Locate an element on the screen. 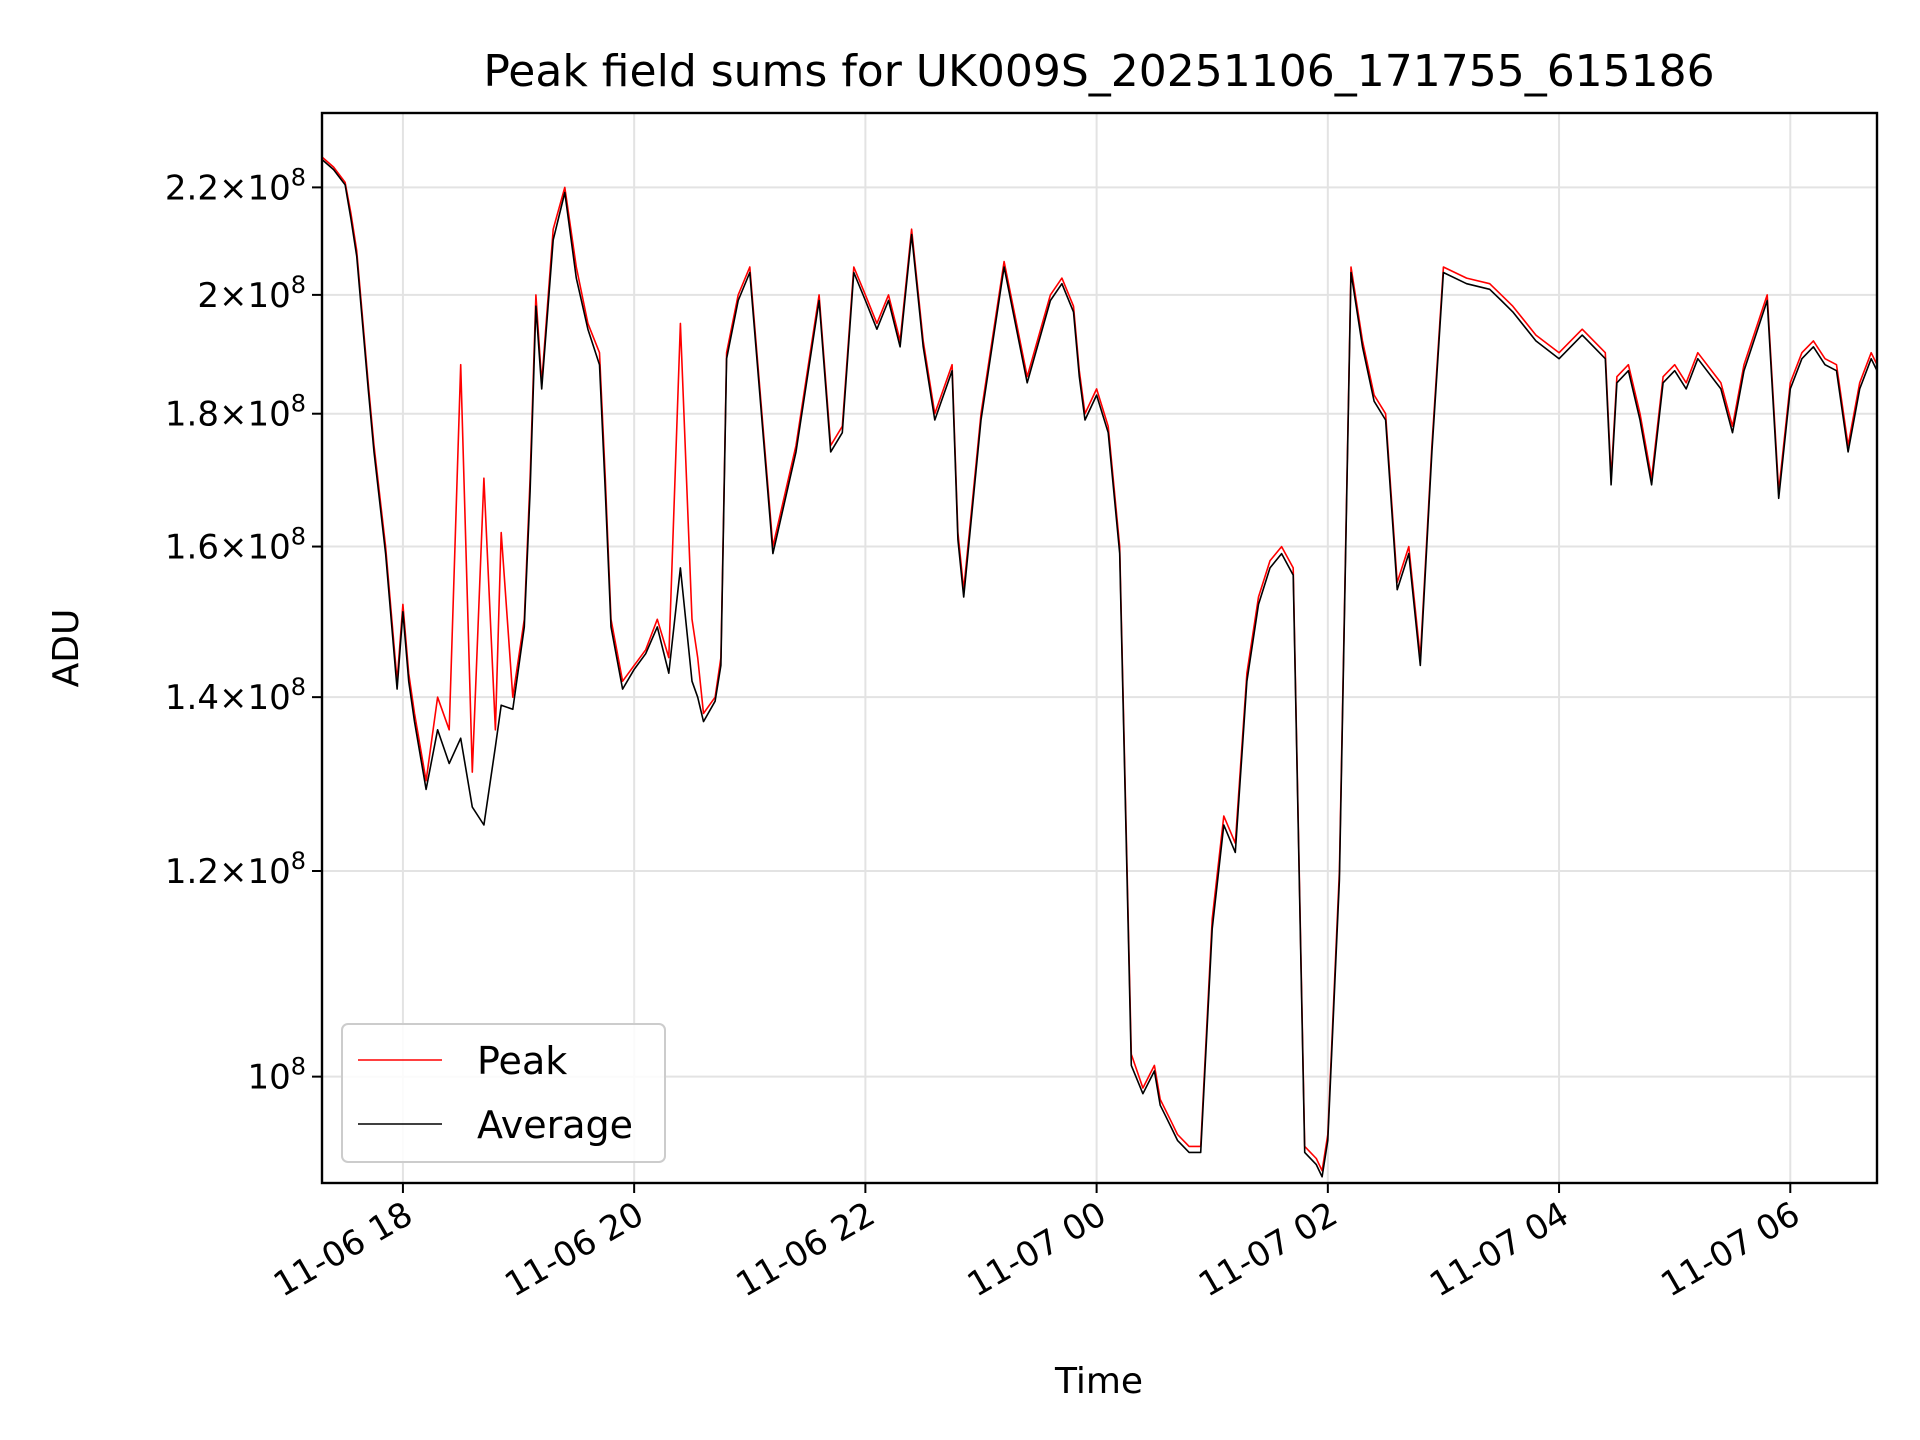  legend: Peak Average is located at coordinates (503, 1093).